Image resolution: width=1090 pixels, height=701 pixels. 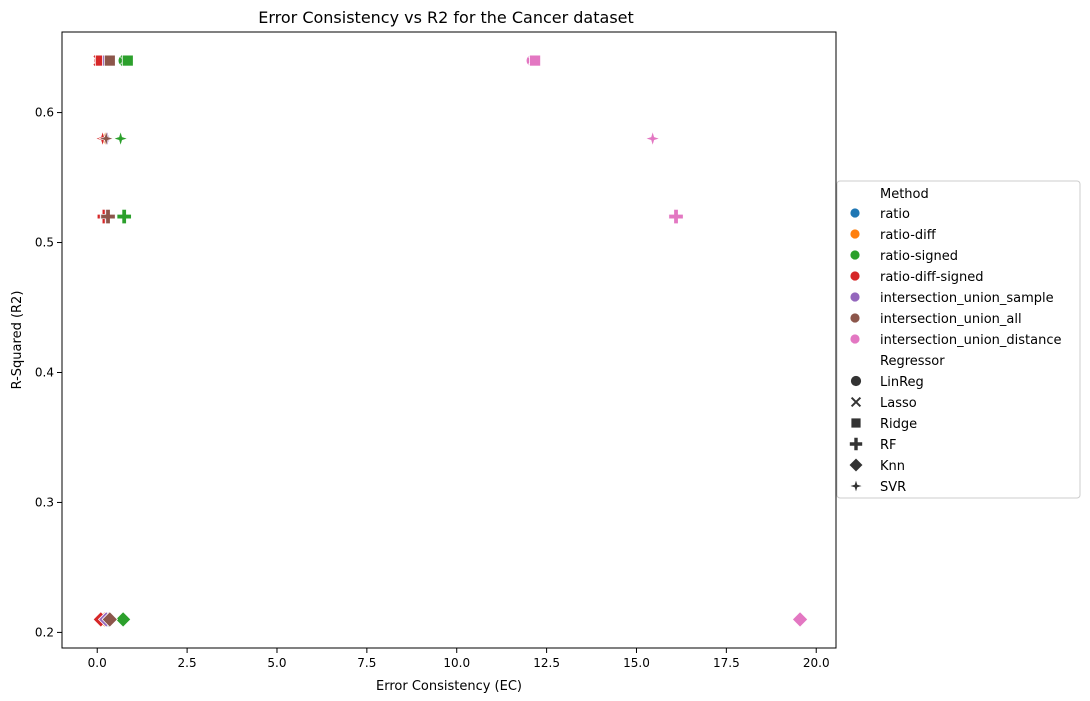 I want to click on x-axis-ticks: 0.0 2.5 5.0 7.5 10.0 12.5 15.0 17.5 20.0, so click(x=459, y=659).